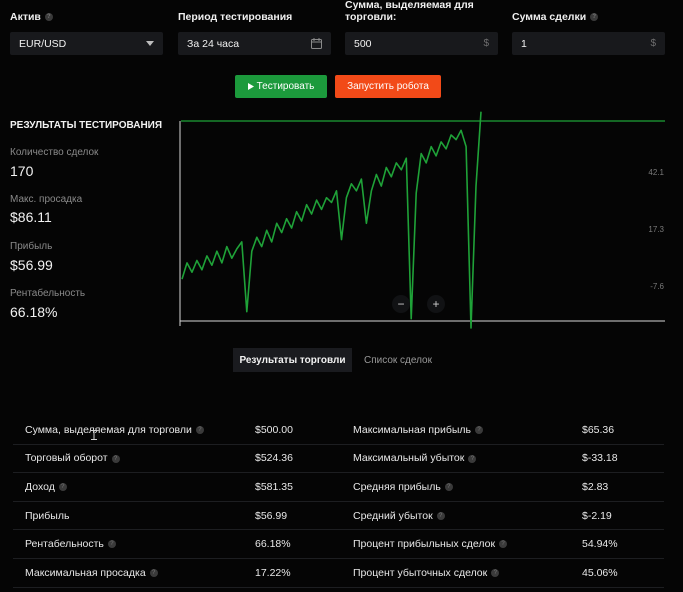 This screenshot has width=683, height=592. What do you see at coordinates (409, 11) in the screenshot?
I see `amount-label: Сумма, выделяемая для торговли:` at bounding box center [409, 11].